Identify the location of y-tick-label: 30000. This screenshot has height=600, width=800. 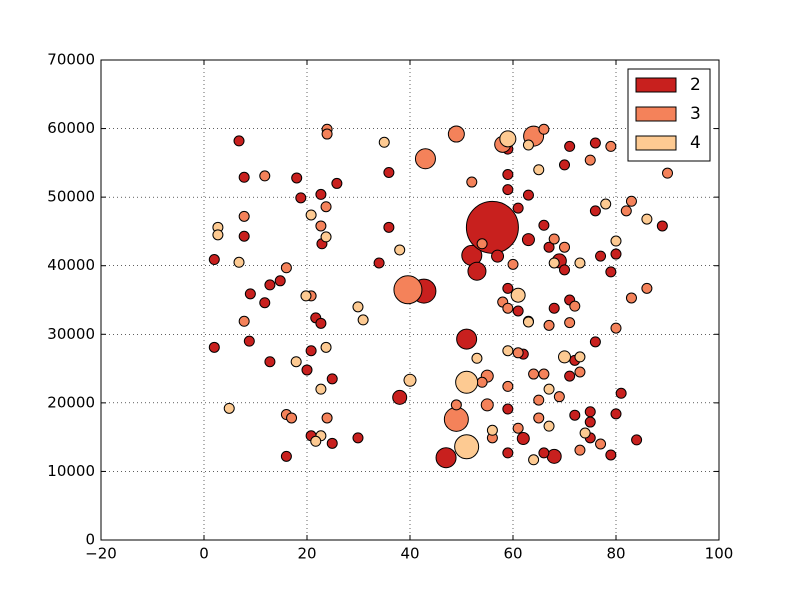
(71, 334).